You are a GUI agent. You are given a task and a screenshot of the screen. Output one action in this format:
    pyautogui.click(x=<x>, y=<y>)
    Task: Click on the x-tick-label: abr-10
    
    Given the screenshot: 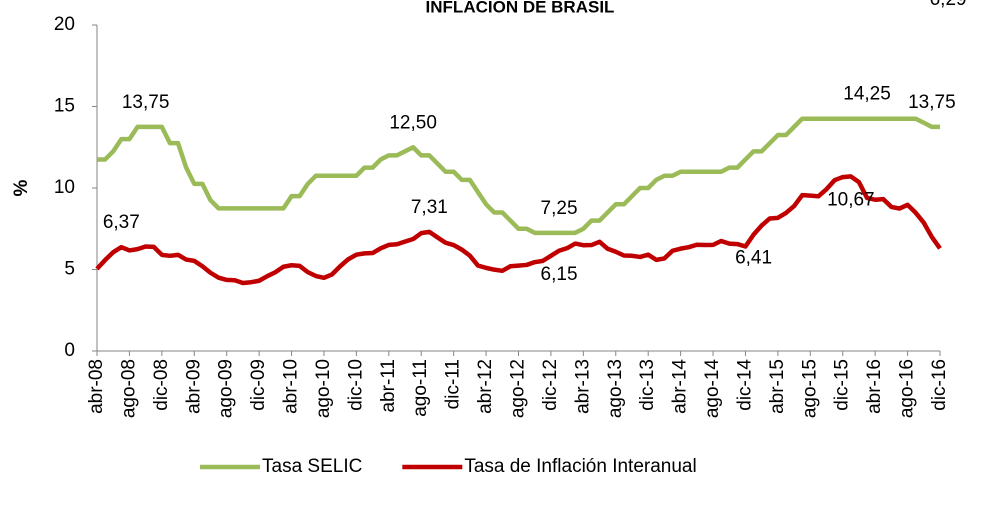 What is the action you would take?
    pyautogui.click(x=291, y=386)
    